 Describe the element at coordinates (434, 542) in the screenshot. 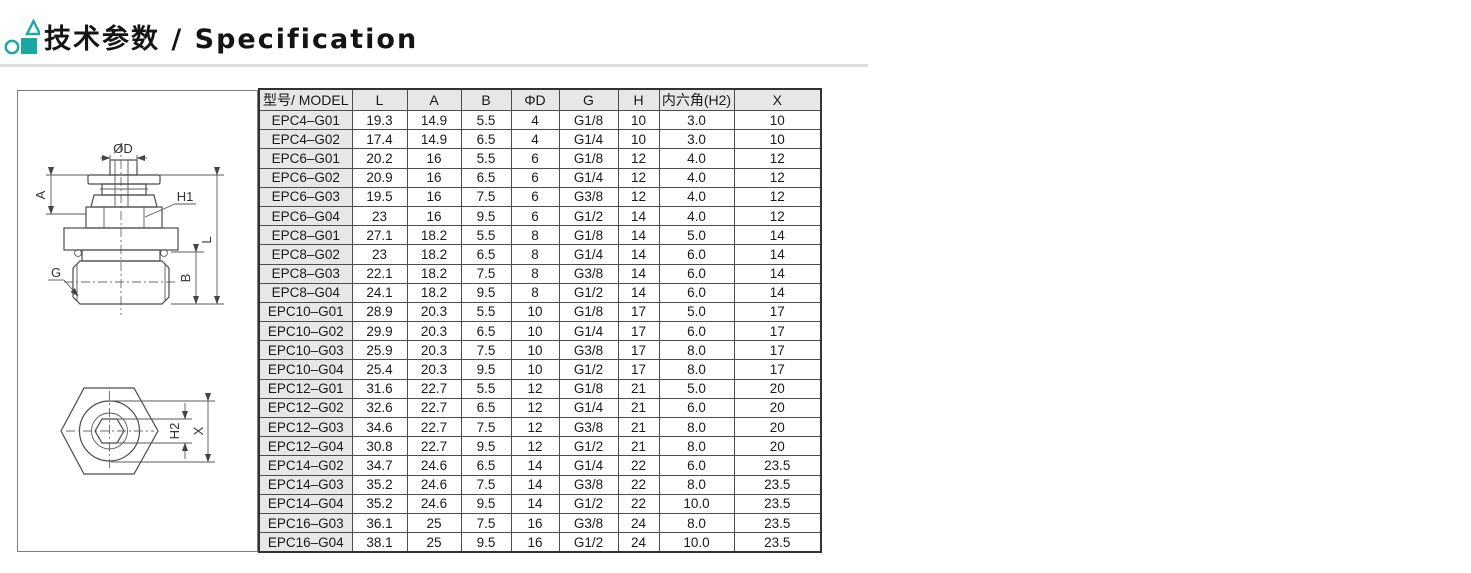

I see `value-cell: 25` at that location.